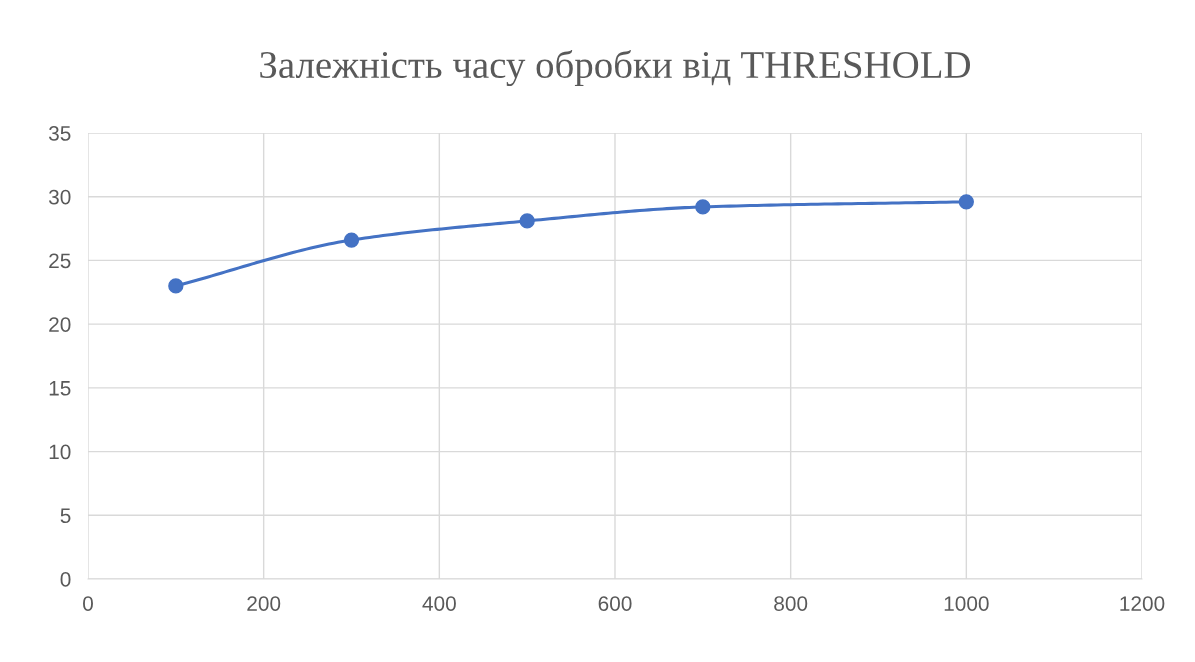 The height and width of the screenshot is (662, 1195). I want to click on x-tick-label: 1000, so click(966, 603).